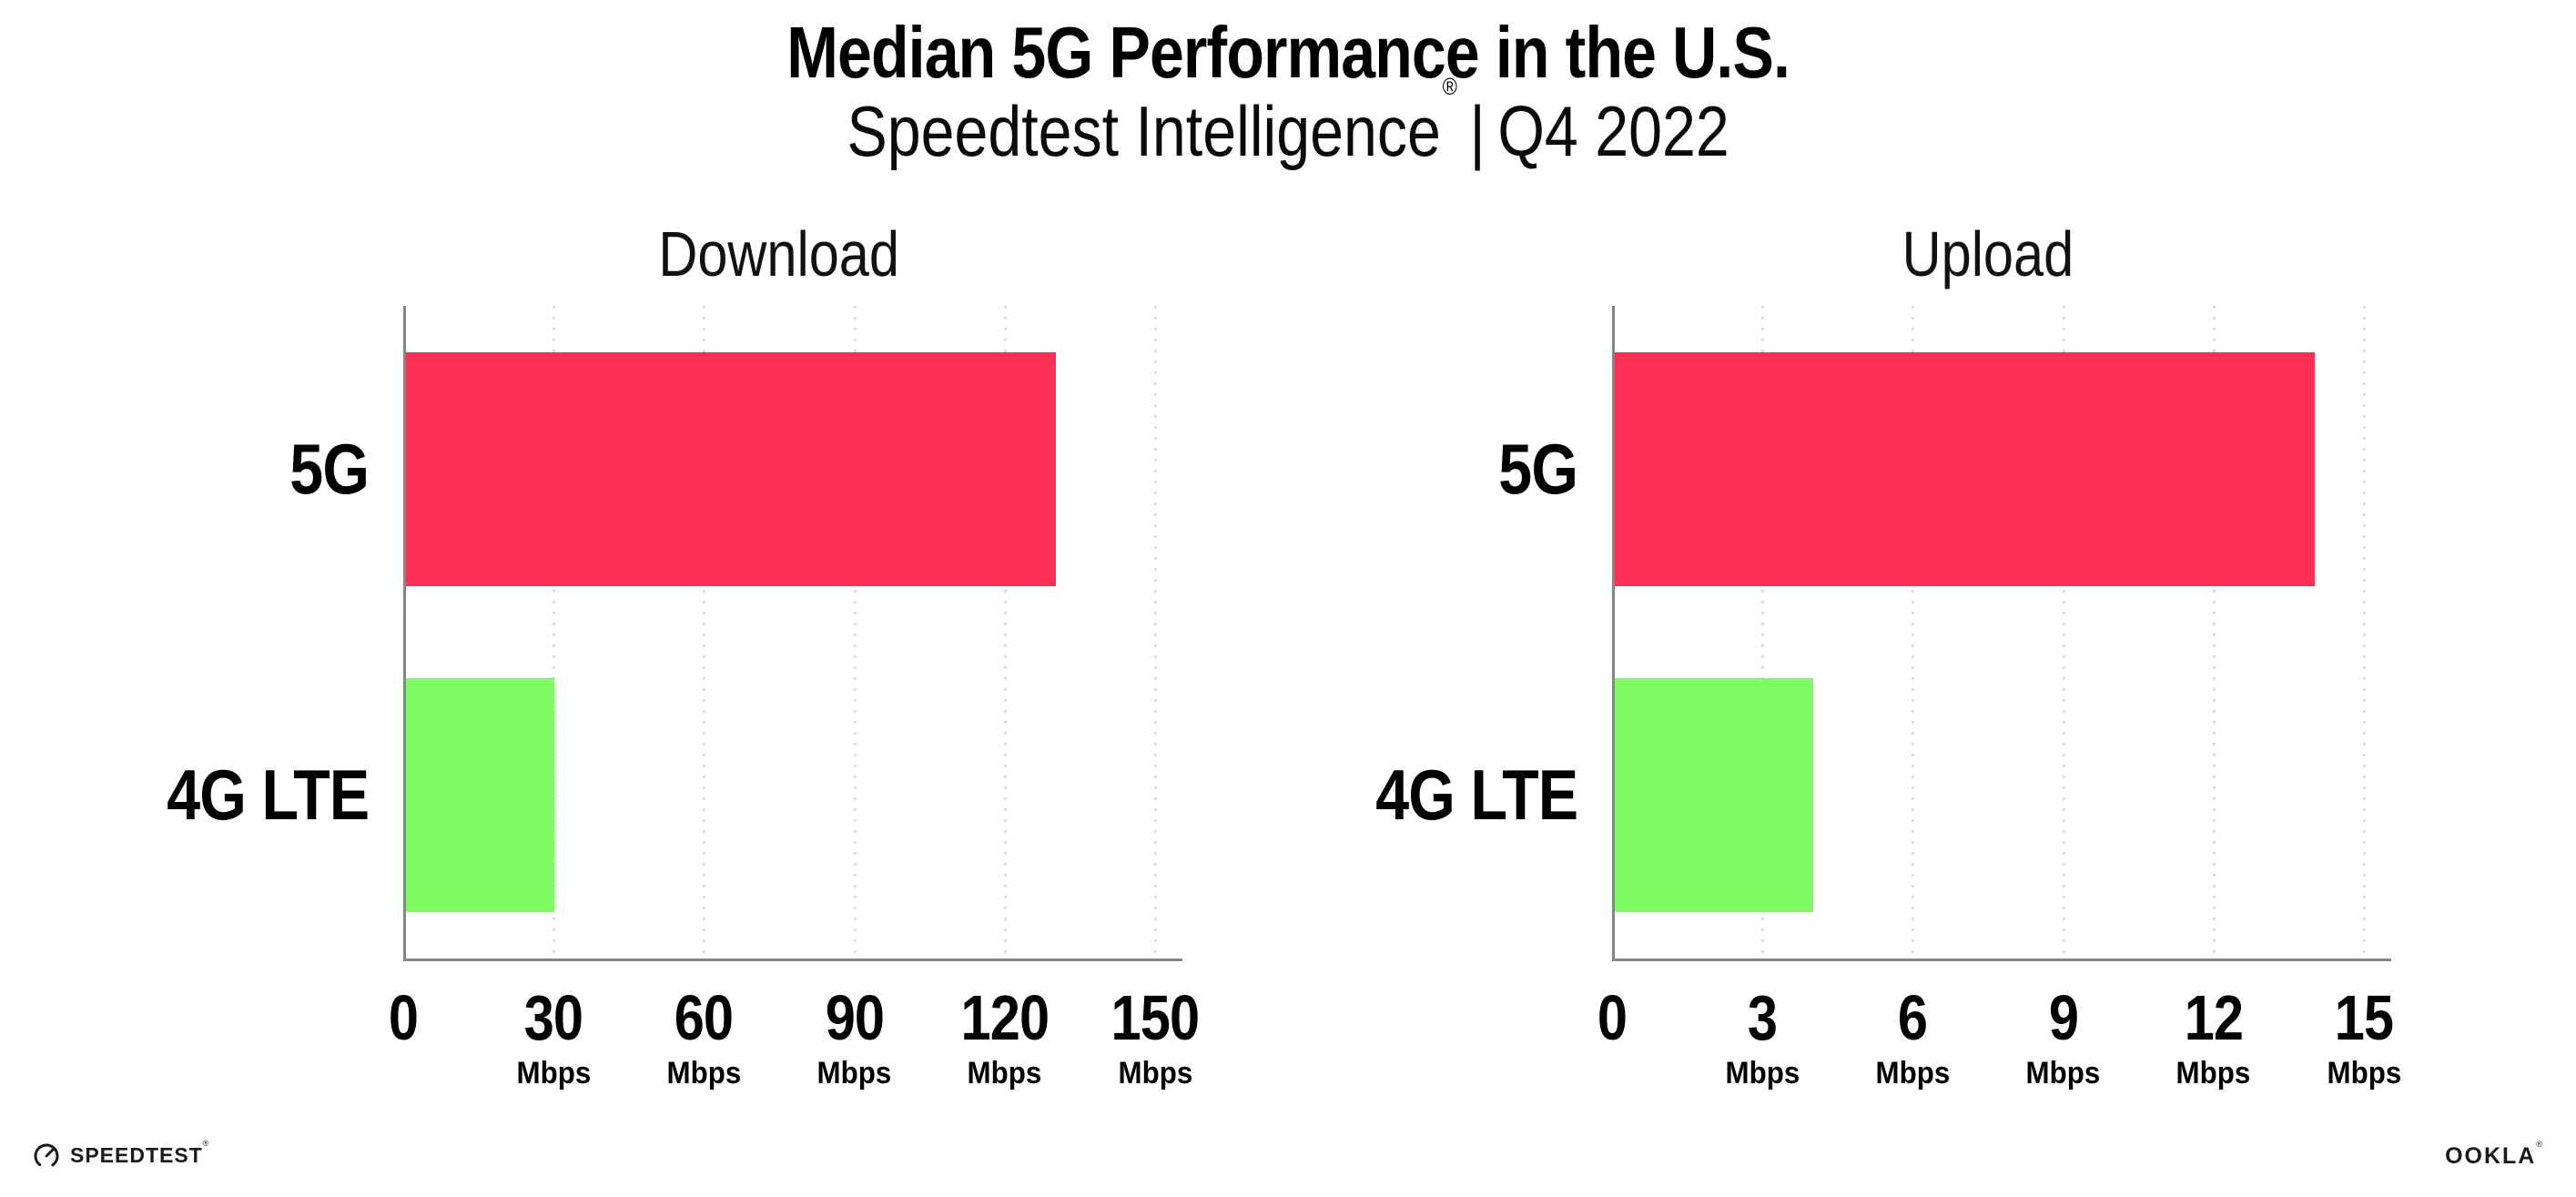  What do you see at coordinates (2364, 1018) in the screenshot?
I see `x-tick-value: 15` at bounding box center [2364, 1018].